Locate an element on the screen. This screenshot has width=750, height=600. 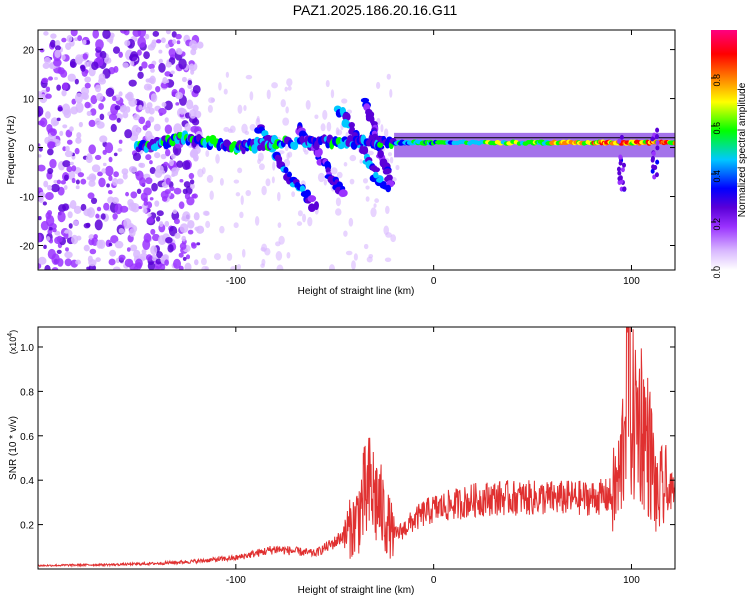
snr-multiplier: (x104) is located at coordinates (12, 342).